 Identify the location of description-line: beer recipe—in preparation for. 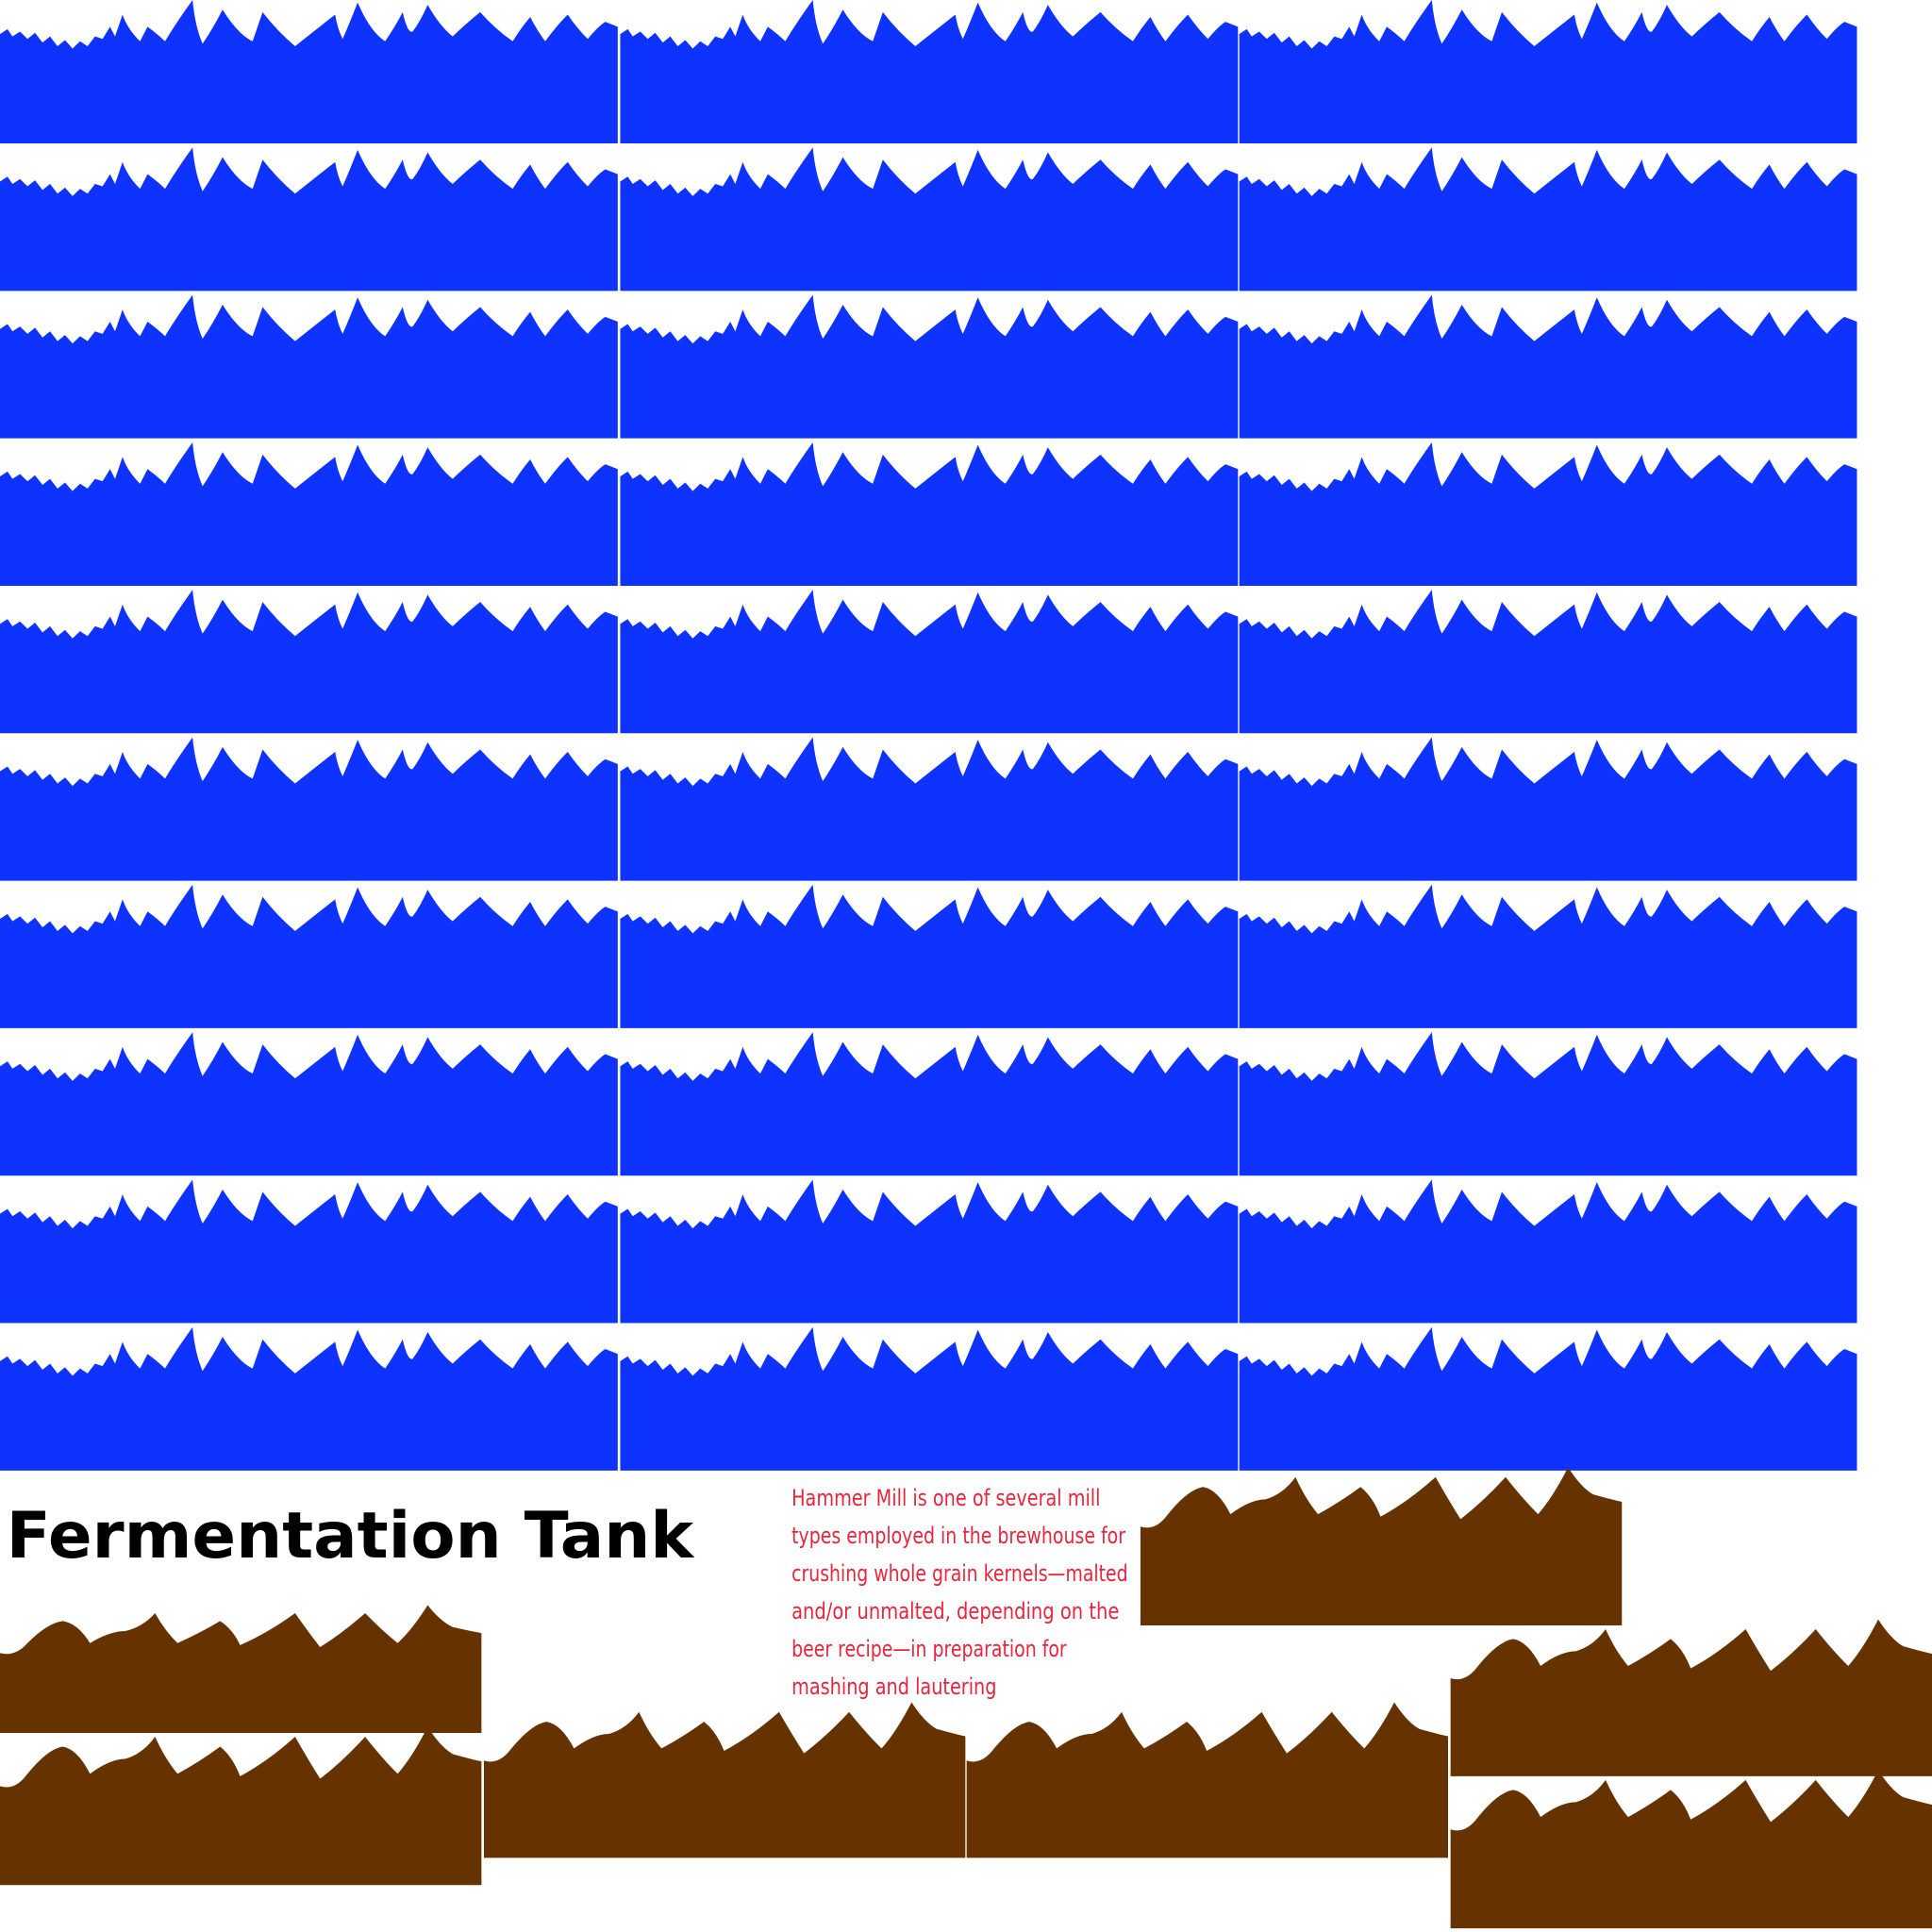
(929, 1649).